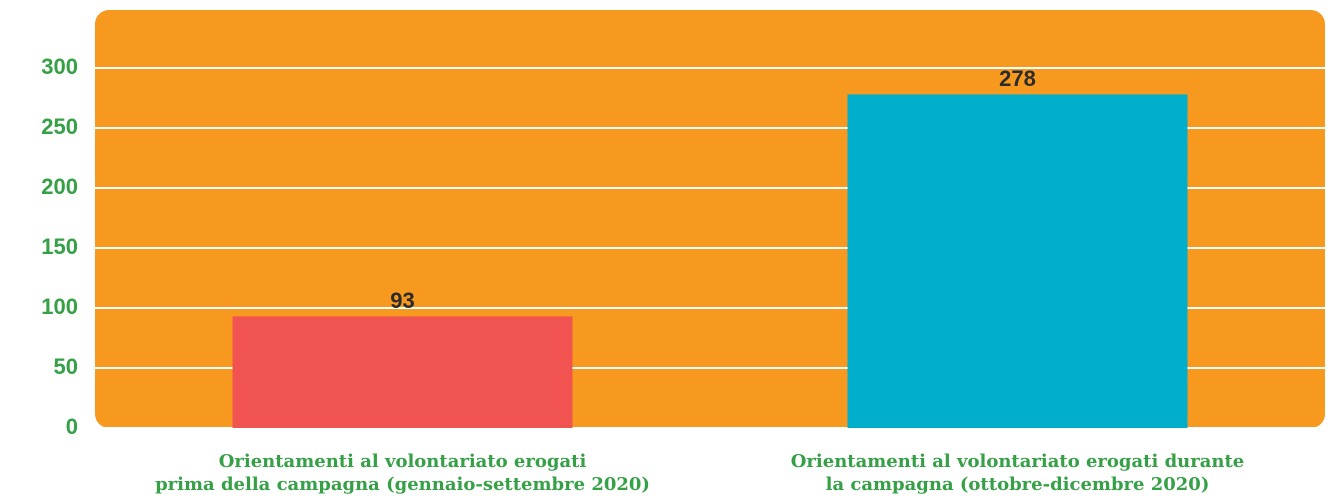  What do you see at coordinates (72, 426) in the screenshot?
I see `y-tick-label: 0` at bounding box center [72, 426].